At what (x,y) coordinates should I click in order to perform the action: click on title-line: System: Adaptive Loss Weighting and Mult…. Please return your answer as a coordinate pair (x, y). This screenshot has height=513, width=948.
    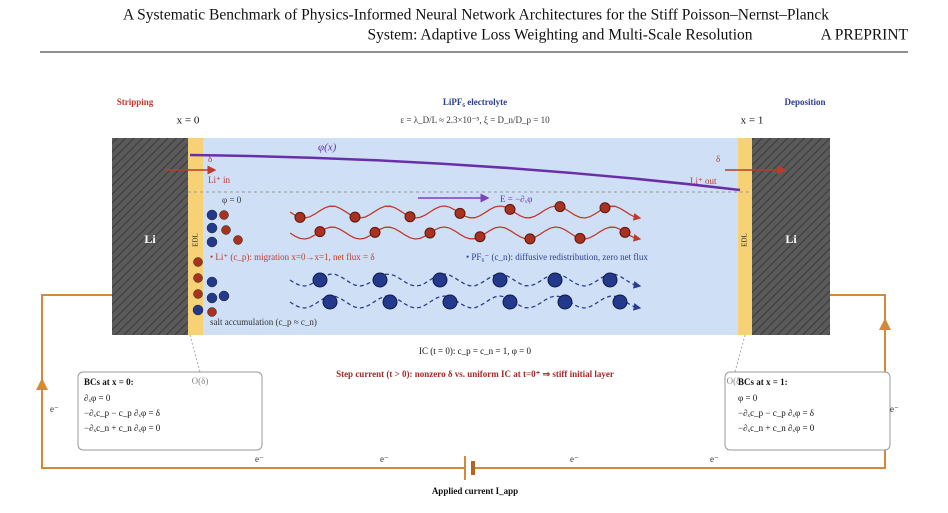
    Looking at the image, I should click on (559, 35).